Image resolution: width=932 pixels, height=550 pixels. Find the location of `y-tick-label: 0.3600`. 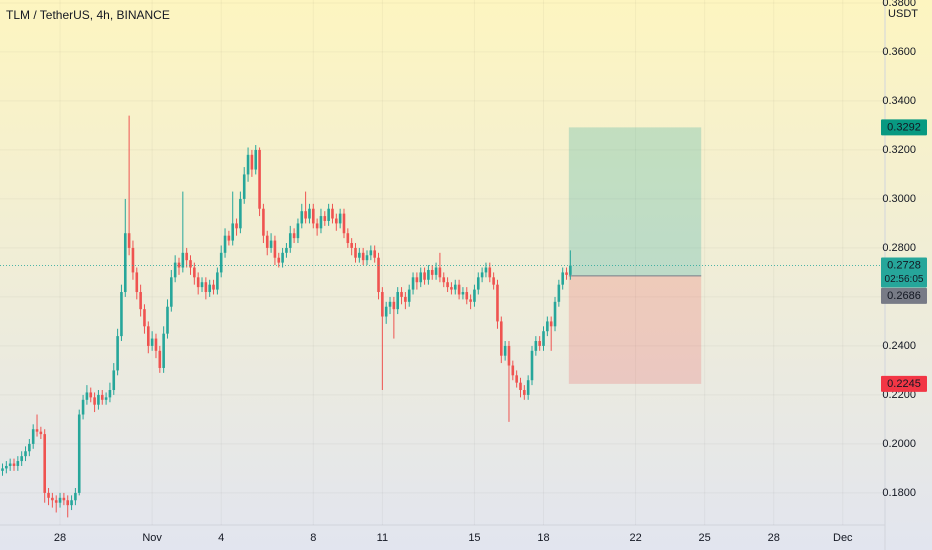

y-tick-label: 0.3600 is located at coordinates (899, 52).